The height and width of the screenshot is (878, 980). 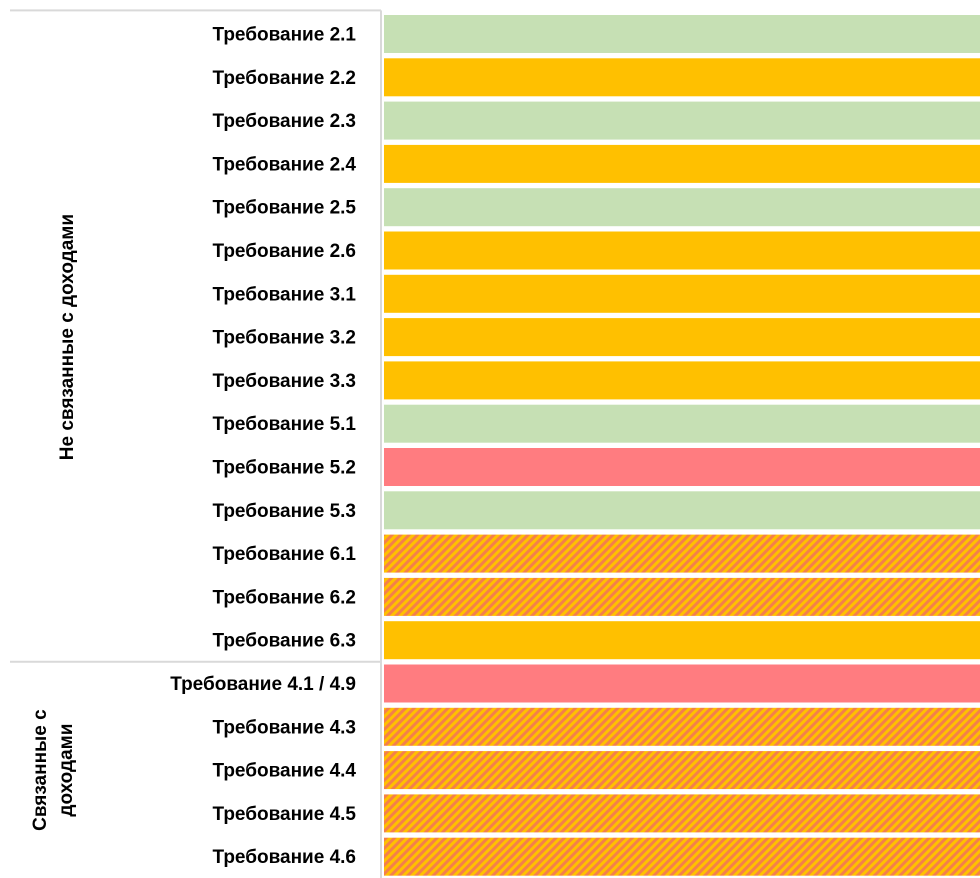 What do you see at coordinates (284, 381) in the screenshot?
I see `row-label-0-8: Требование 3.3` at bounding box center [284, 381].